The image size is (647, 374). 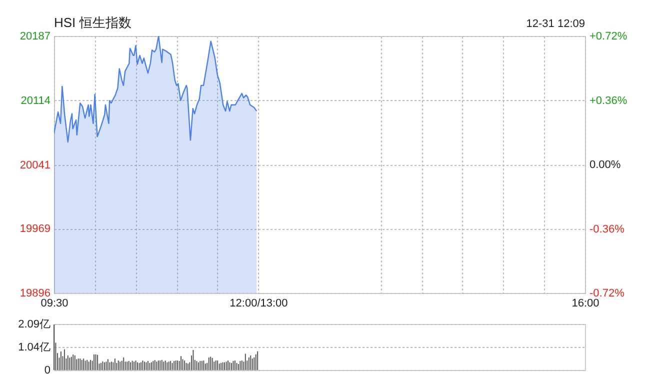 What do you see at coordinates (35, 165) in the screenshot?
I see `y-tick-label: 20041` at bounding box center [35, 165].